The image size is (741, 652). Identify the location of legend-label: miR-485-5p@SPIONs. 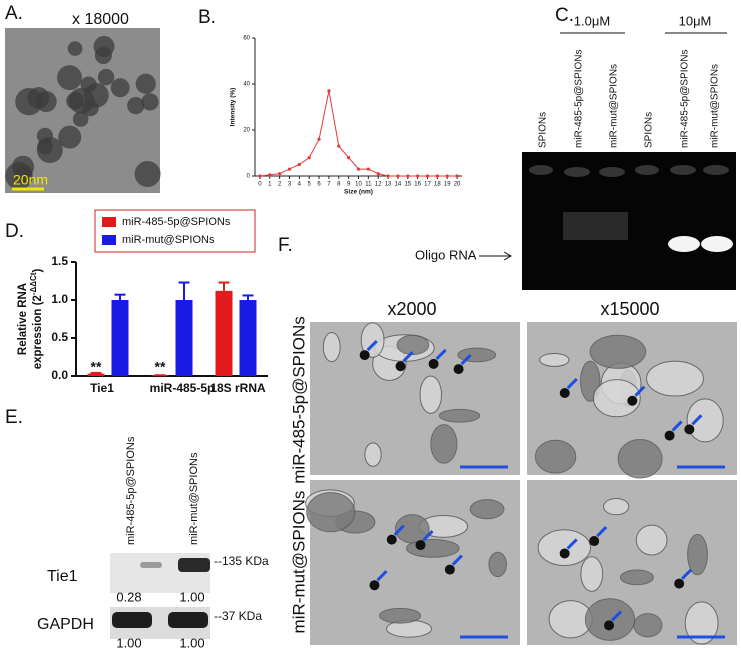
(176, 222).